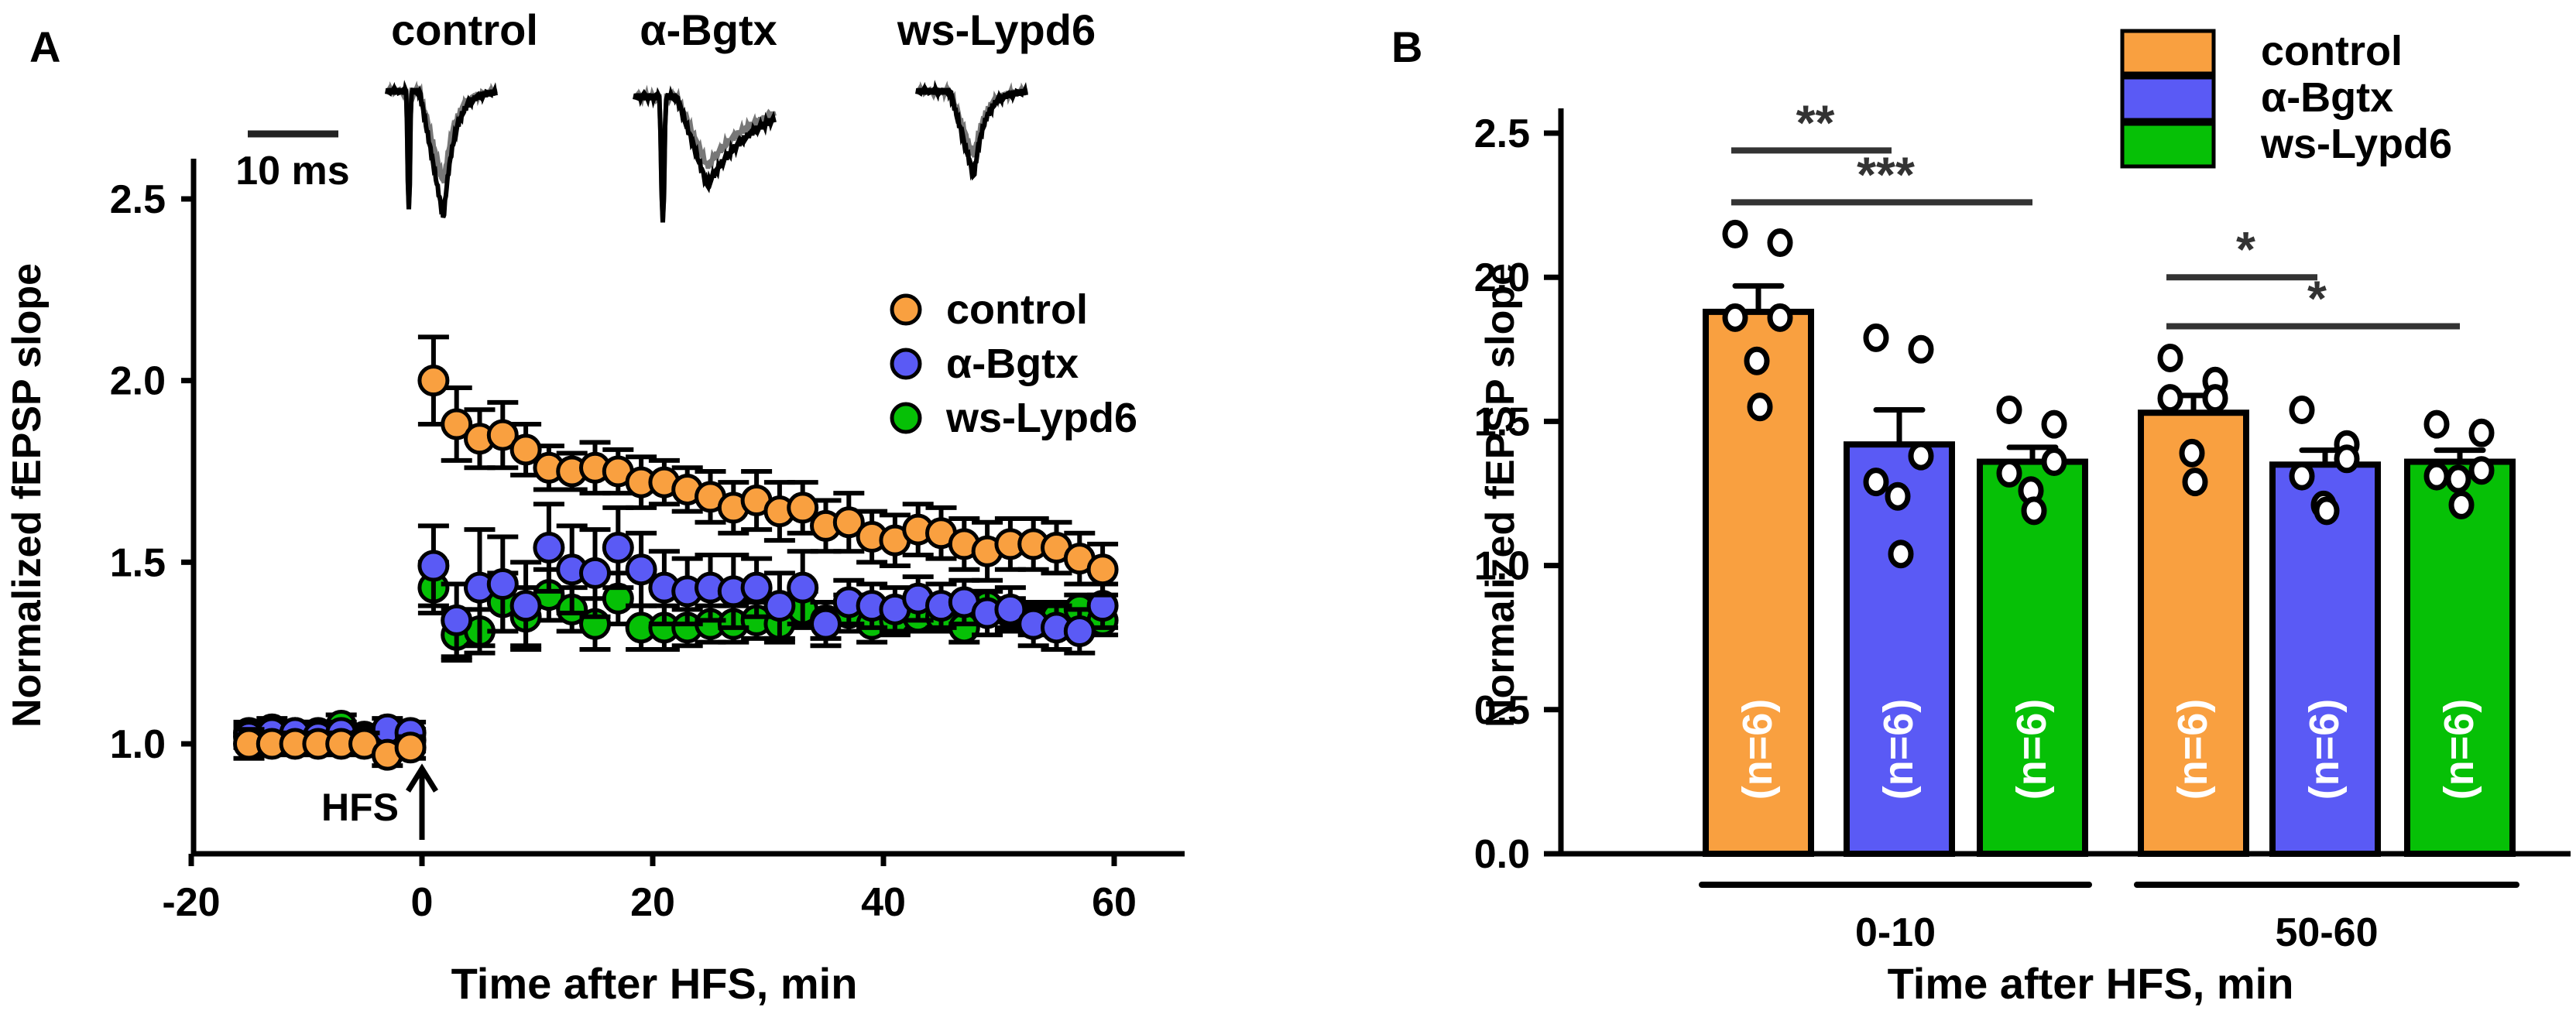  Describe the element at coordinates (191, 902) in the screenshot. I see `x-tick-label: -20` at that location.